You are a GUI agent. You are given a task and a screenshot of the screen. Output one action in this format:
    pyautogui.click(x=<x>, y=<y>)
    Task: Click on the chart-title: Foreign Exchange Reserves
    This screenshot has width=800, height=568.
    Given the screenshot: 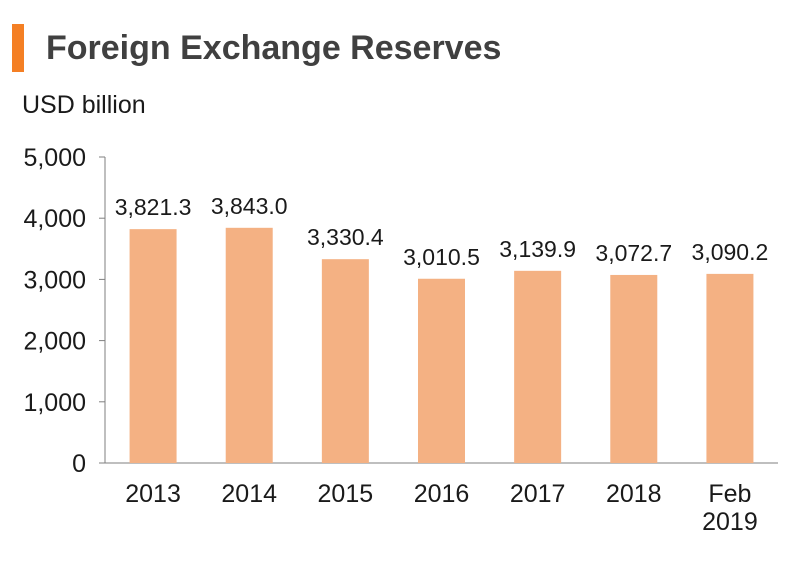 What is the action you would take?
    pyautogui.click(x=274, y=48)
    